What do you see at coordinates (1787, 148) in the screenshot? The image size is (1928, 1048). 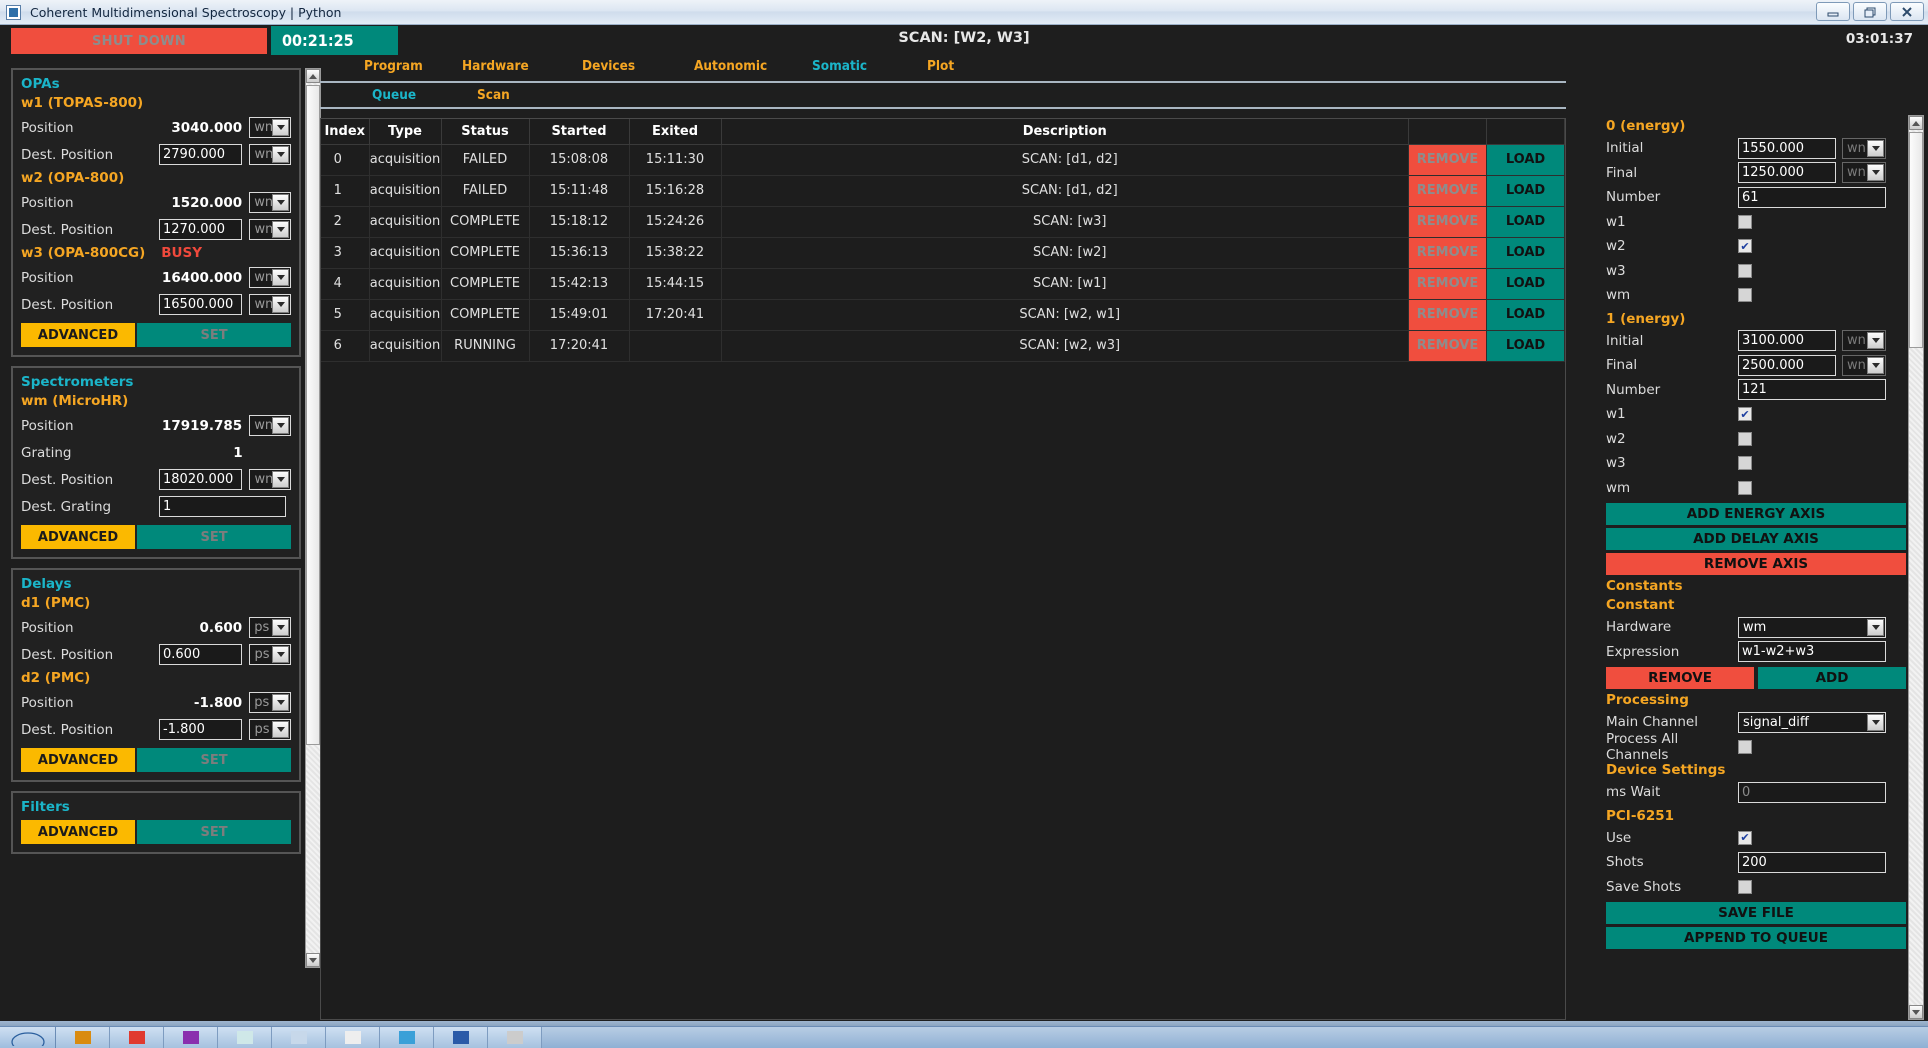 I see `input-initial-0: 1550.000` at bounding box center [1787, 148].